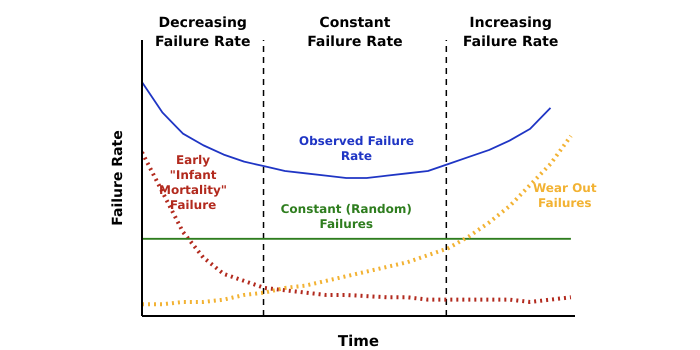  Describe the element at coordinates (357, 149) in the screenshot. I see `series-label: Observed Failure Rate` at that location.